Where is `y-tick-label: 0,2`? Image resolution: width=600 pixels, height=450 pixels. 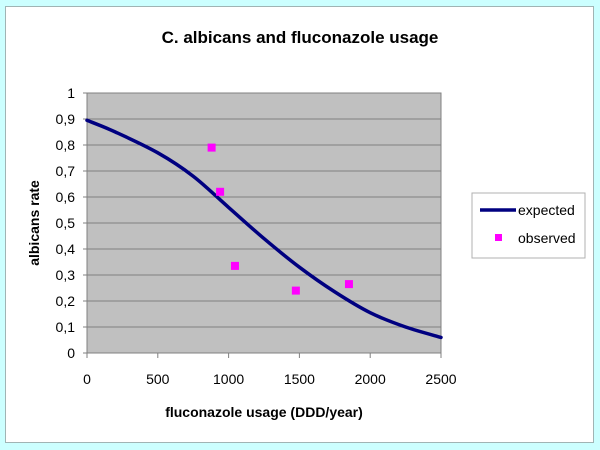 y-tick-label: 0,2 is located at coordinates (66, 301).